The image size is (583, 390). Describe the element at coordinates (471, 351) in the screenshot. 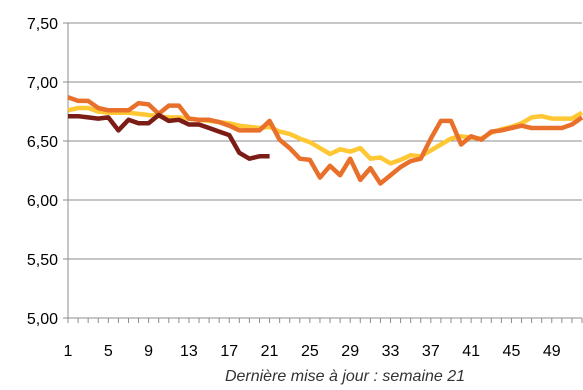

I see `x-tick-label: 41` at that location.